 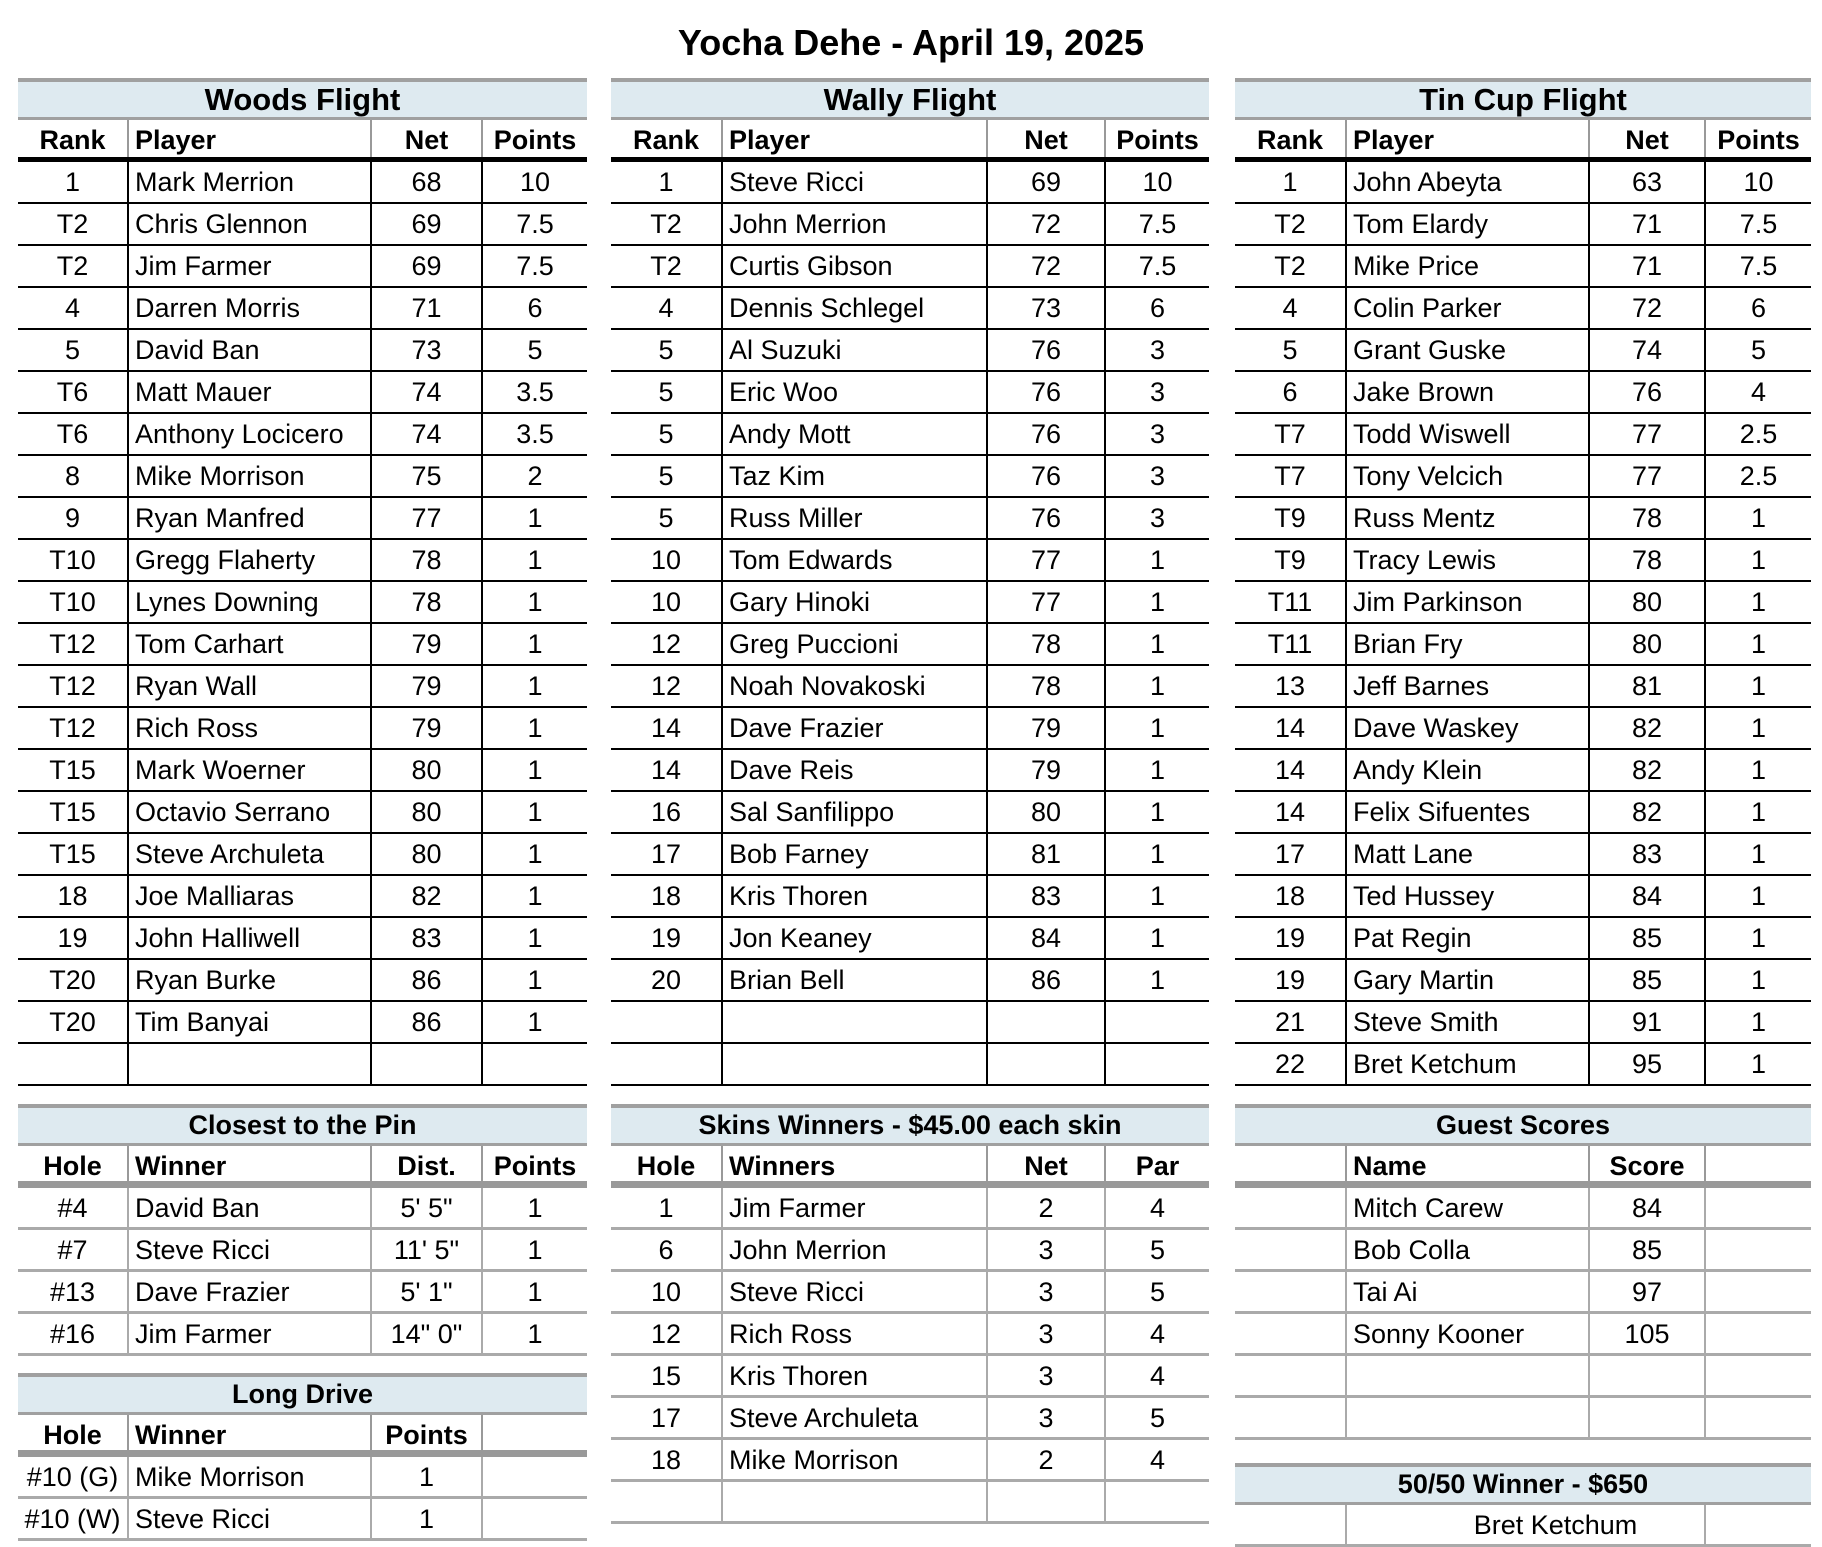 I want to click on table-row: #4 David Ban 5' 5" 1, so click(x=302, y=1209).